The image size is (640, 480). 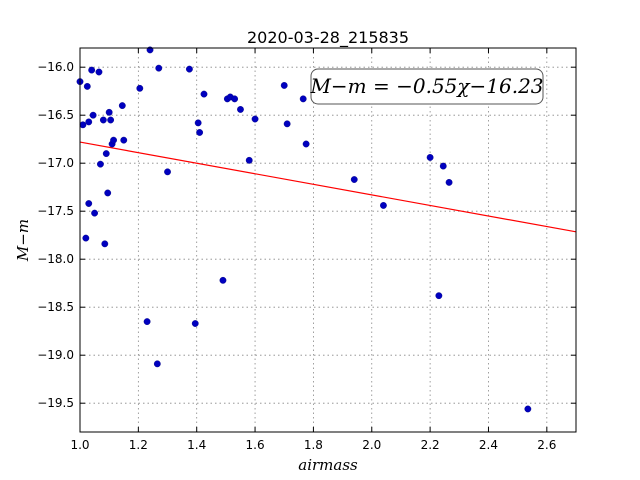 What do you see at coordinates (55, 403) in the screenshot?
I see `y-tick-label: −19.5` at bounding box center [55, 403].